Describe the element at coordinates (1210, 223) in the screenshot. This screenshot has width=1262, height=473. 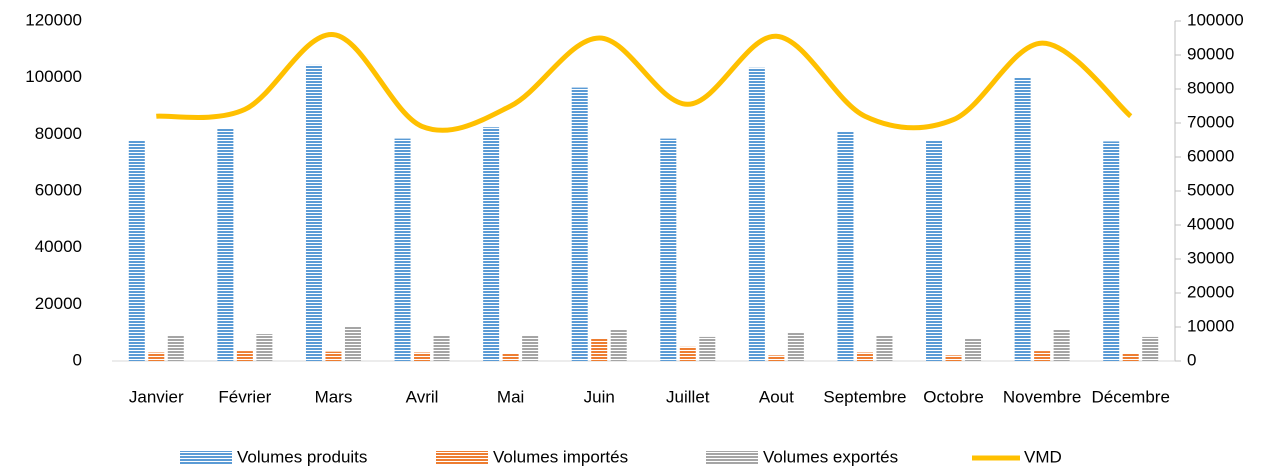
I see `y2-tick-label: 40000` at that location.